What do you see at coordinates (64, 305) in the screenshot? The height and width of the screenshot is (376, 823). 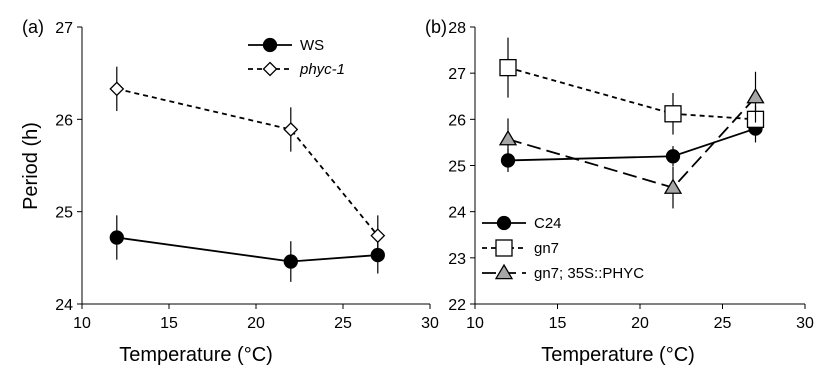 I see `panel-a-y-tick-label: 24` at bounding box center [64, 305].